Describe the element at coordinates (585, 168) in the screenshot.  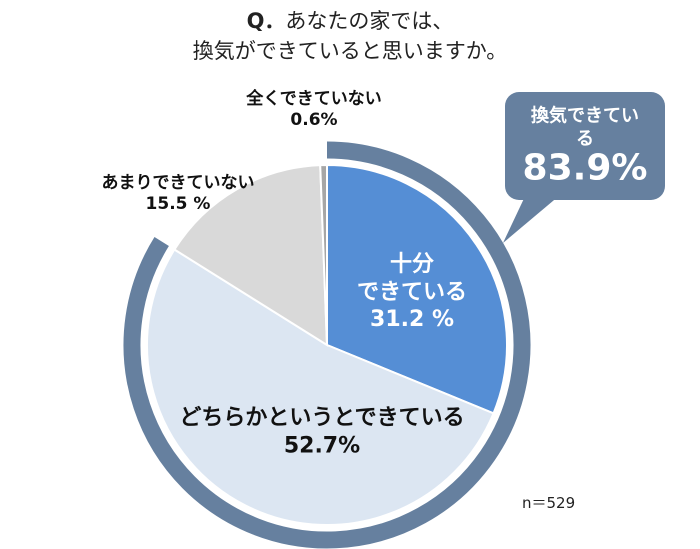
I see `callout-value: 83.9%` at that location.